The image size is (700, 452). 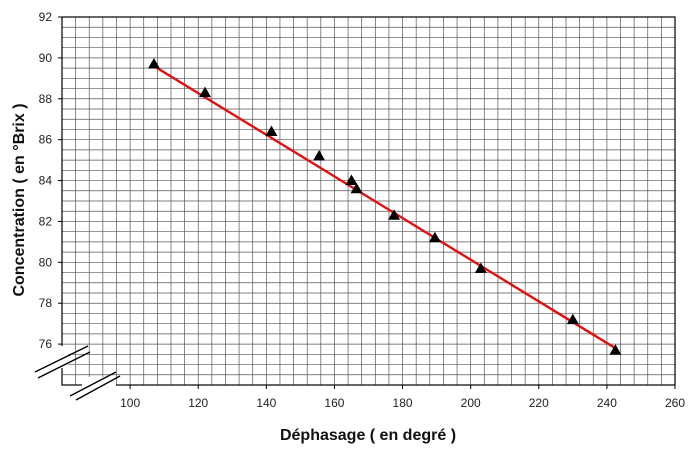 I want to click on x-axis-break-mask, so click(x=99, y=385).